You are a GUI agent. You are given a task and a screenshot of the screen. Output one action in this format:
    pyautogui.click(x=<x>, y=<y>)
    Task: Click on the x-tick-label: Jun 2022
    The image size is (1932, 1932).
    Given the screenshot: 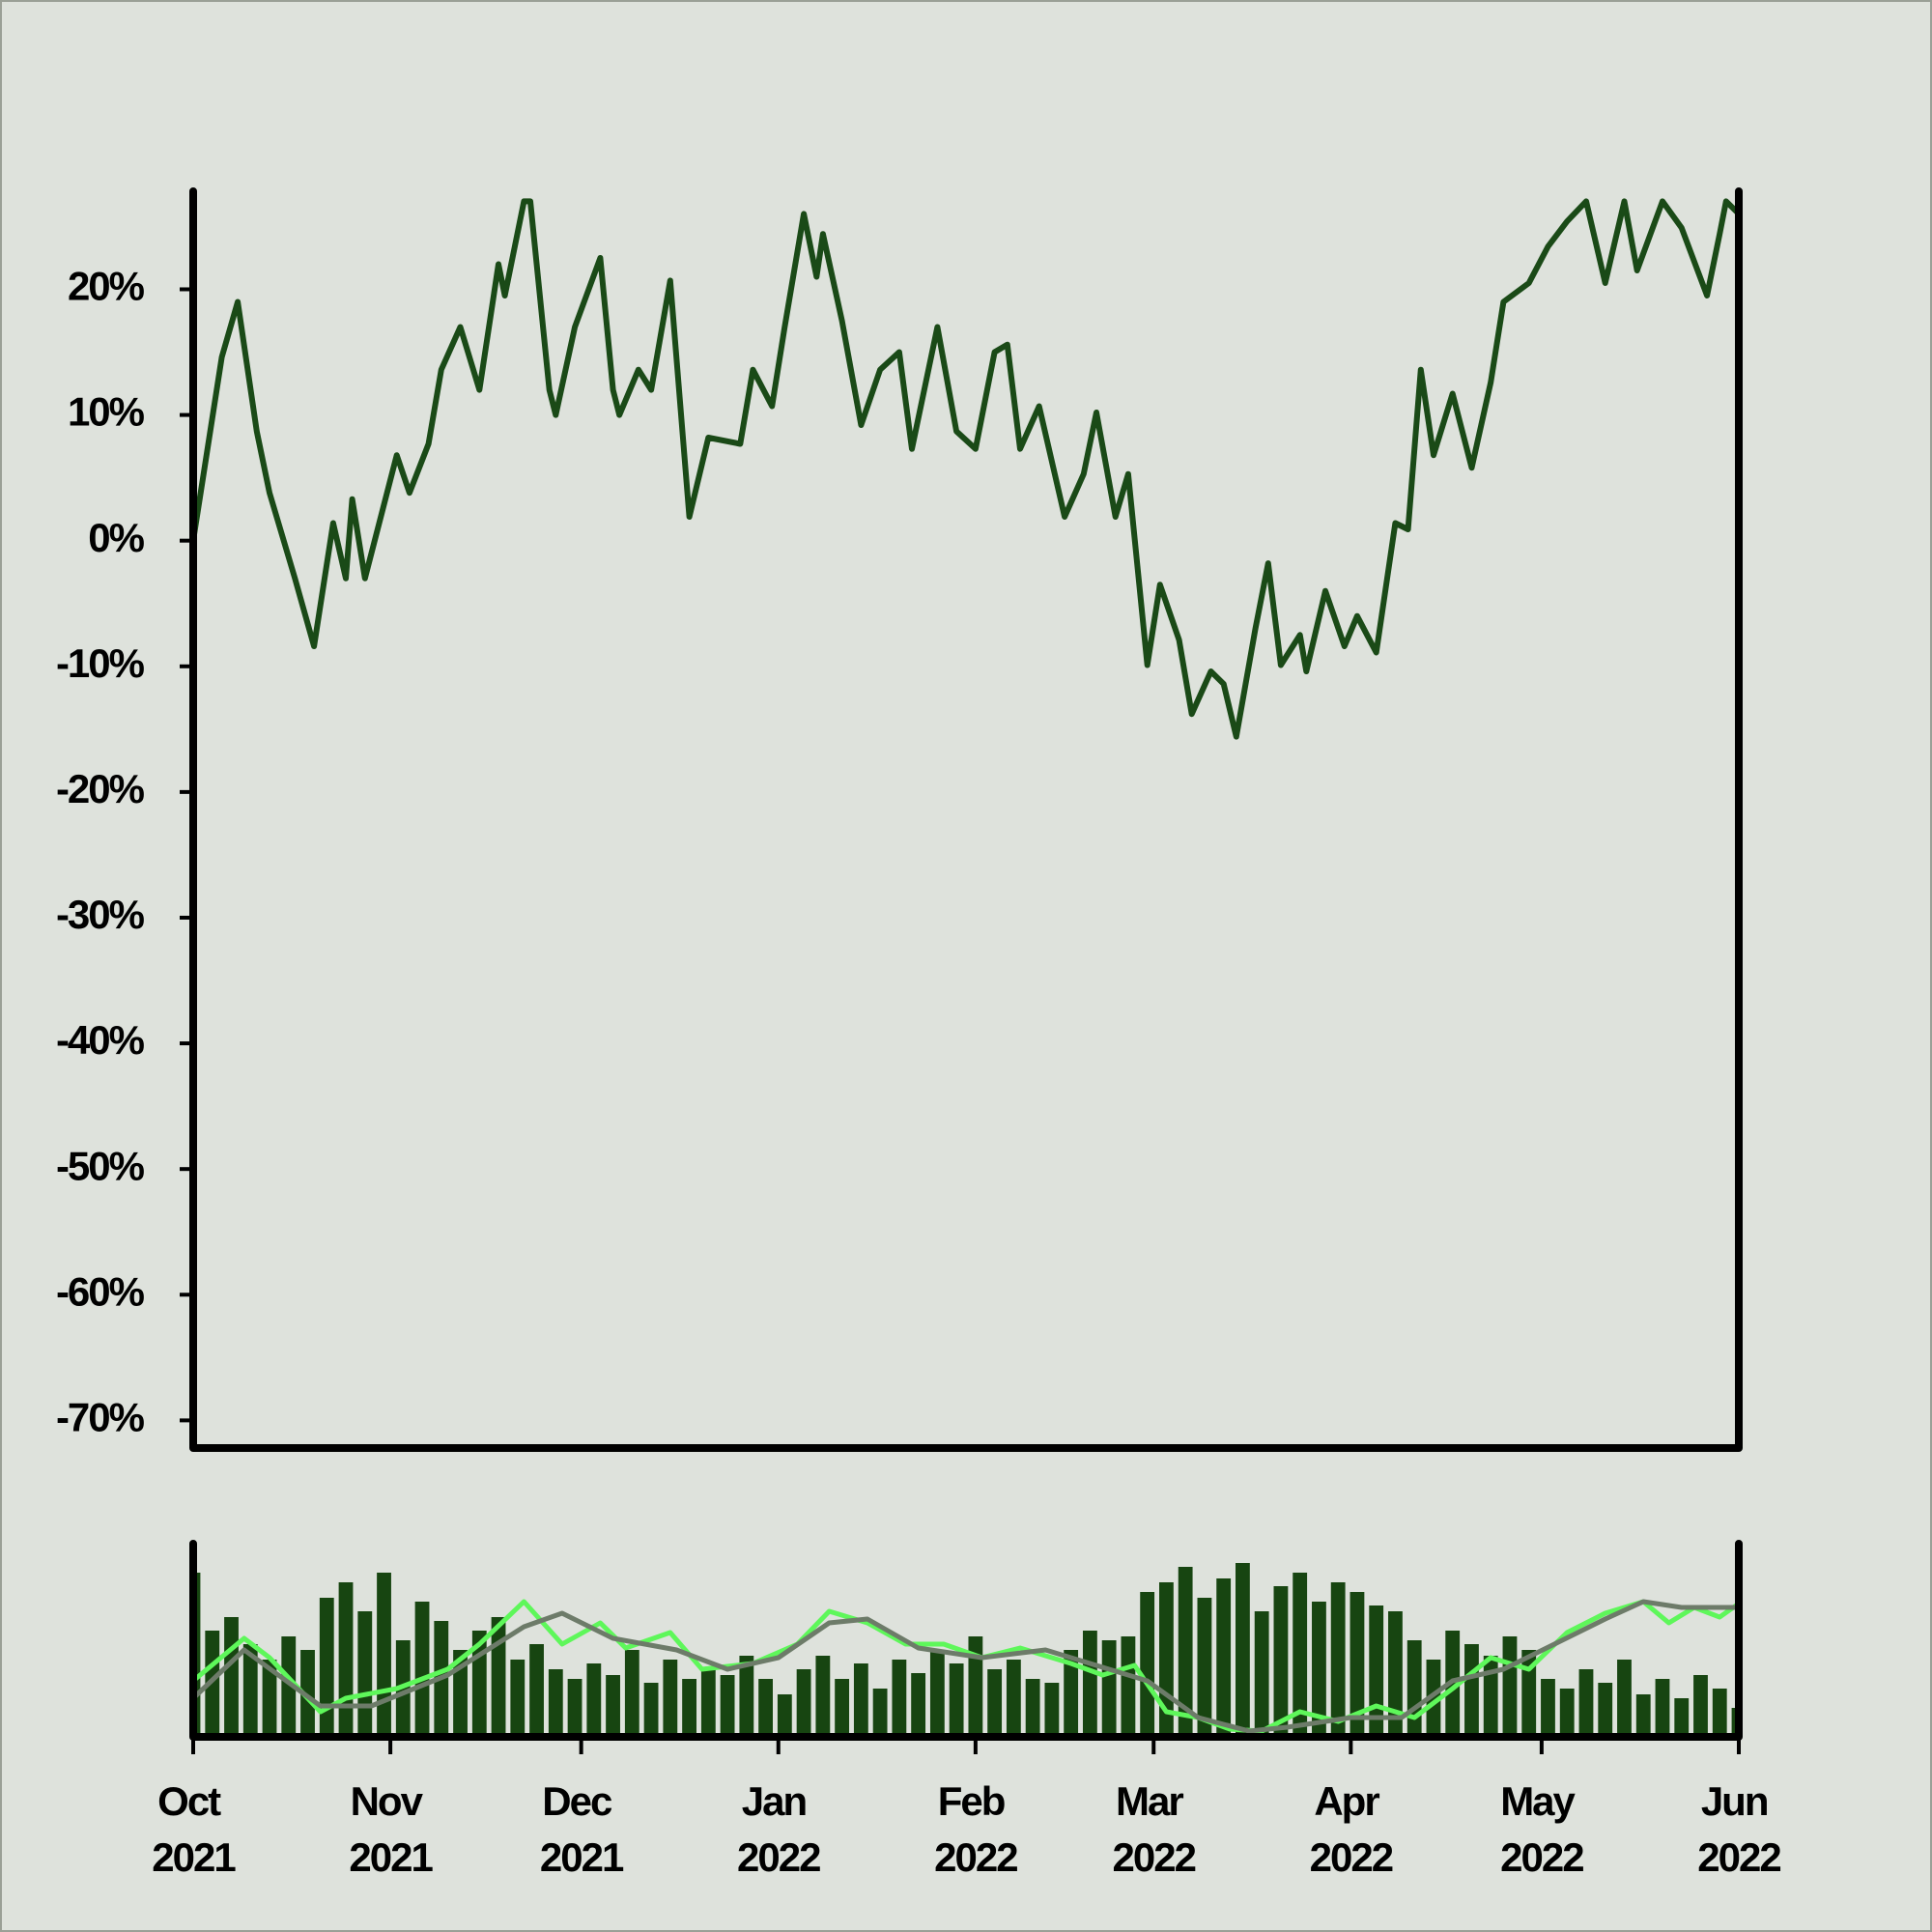 What is the action you would take?
    pyautogui.click(x=1738, y=1829)
    